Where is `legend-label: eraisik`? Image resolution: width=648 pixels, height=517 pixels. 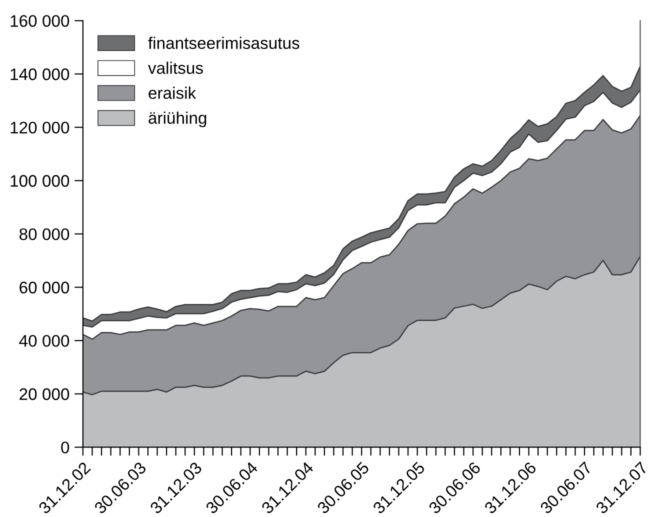
legend-label: eraisik is located at coordinates (172, 92).